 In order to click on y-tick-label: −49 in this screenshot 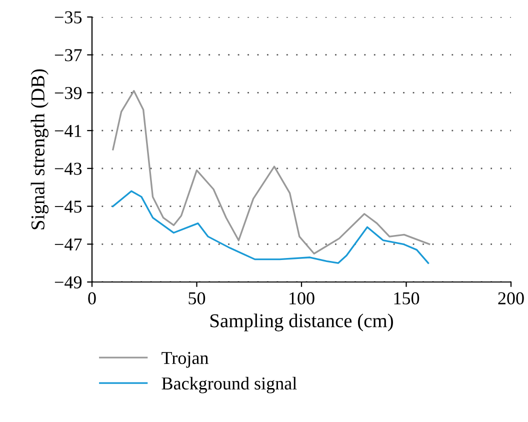, I will do `click(68, 282)`.